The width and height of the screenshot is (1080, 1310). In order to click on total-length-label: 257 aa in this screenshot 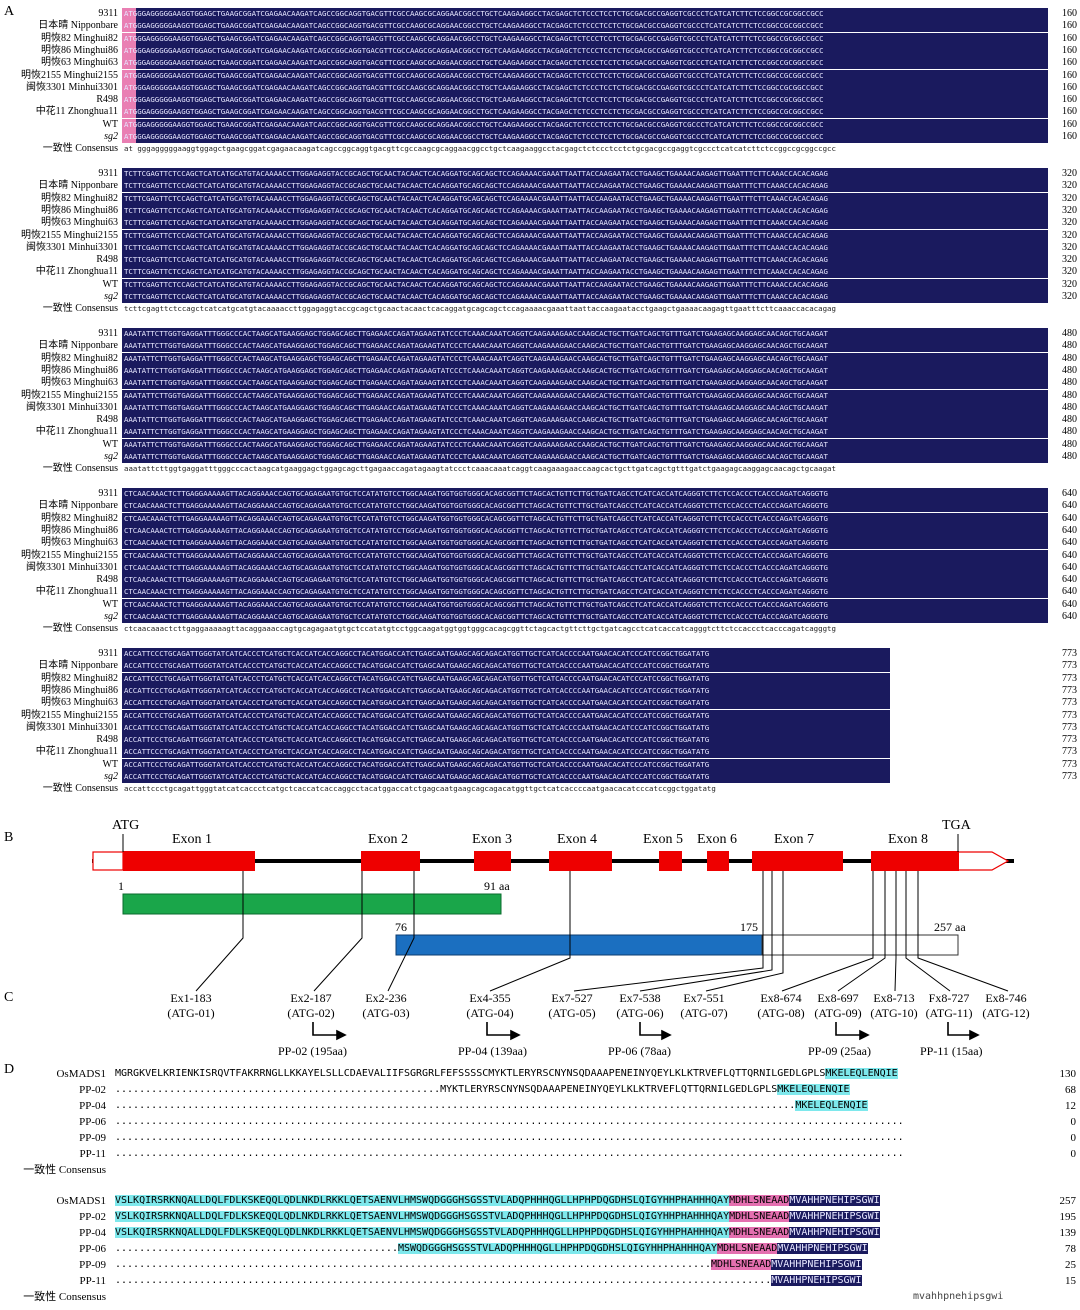, I will do `click(950, 927)`.